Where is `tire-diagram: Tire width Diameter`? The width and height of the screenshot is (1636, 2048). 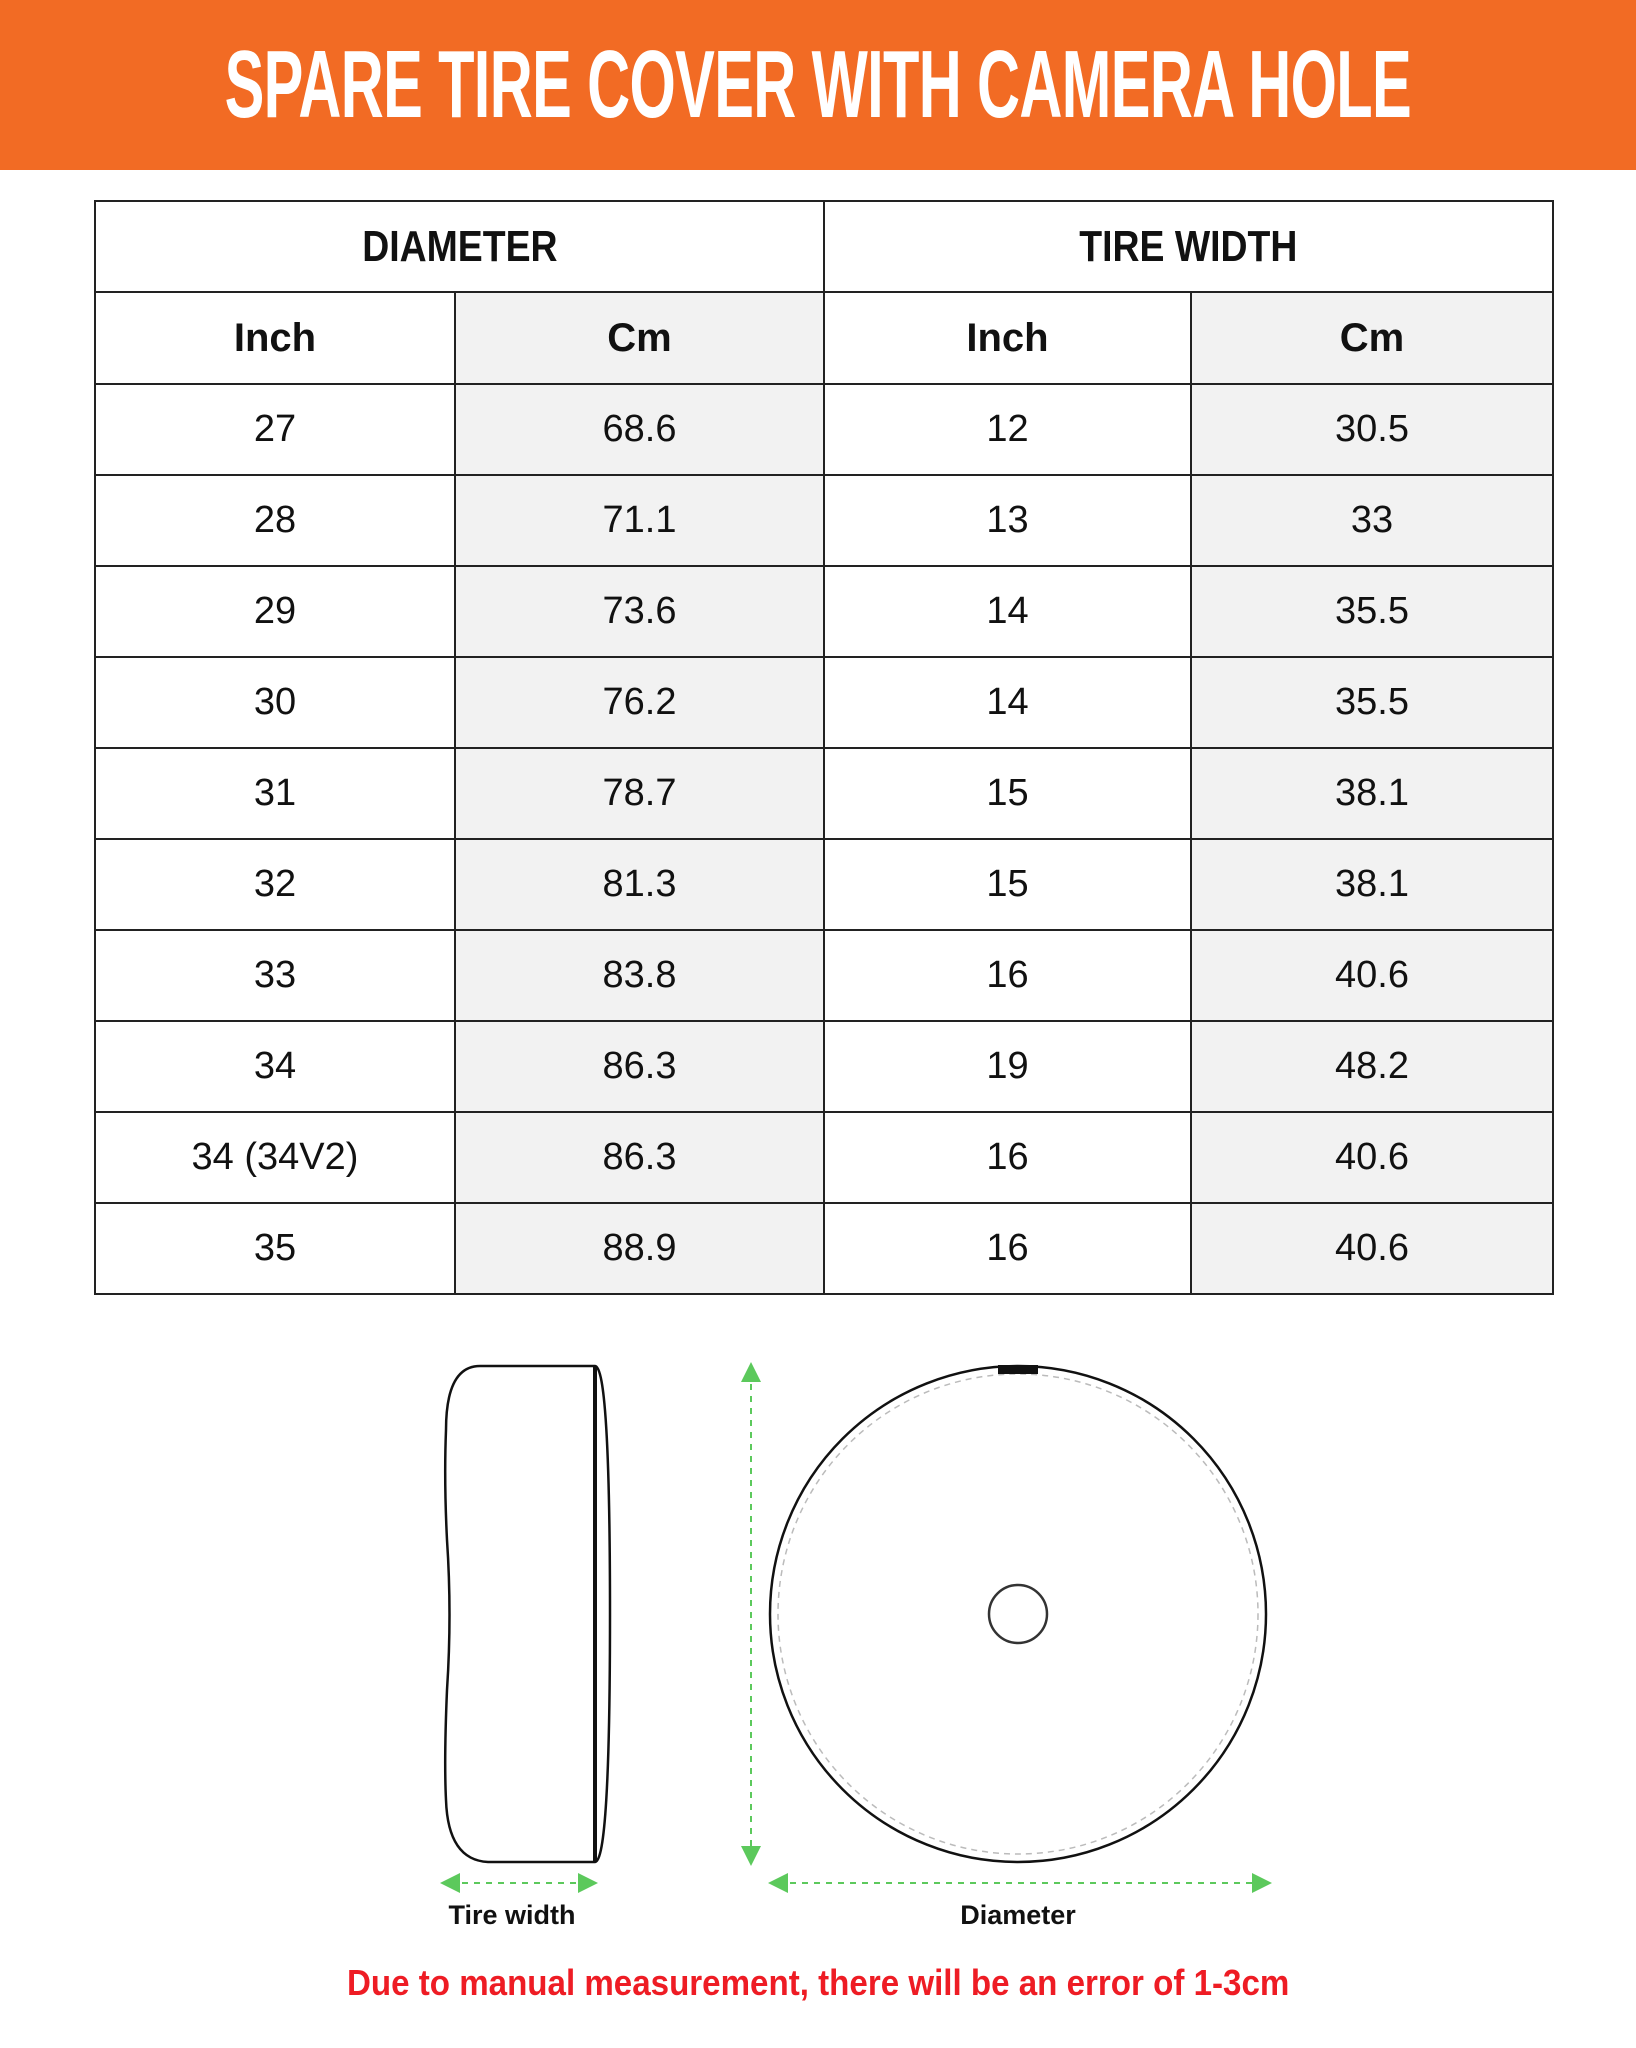
tire-diagram: Tire width Diameter is located at coordinates (856, 1646).